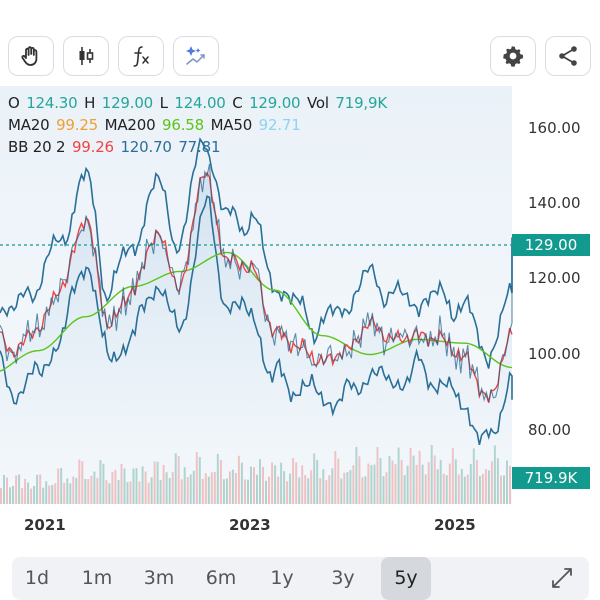  What do you see at coordinates (279, 125) in the screenshot?
I see `ma50-value: 92.71` at bounding box center [279, 125].